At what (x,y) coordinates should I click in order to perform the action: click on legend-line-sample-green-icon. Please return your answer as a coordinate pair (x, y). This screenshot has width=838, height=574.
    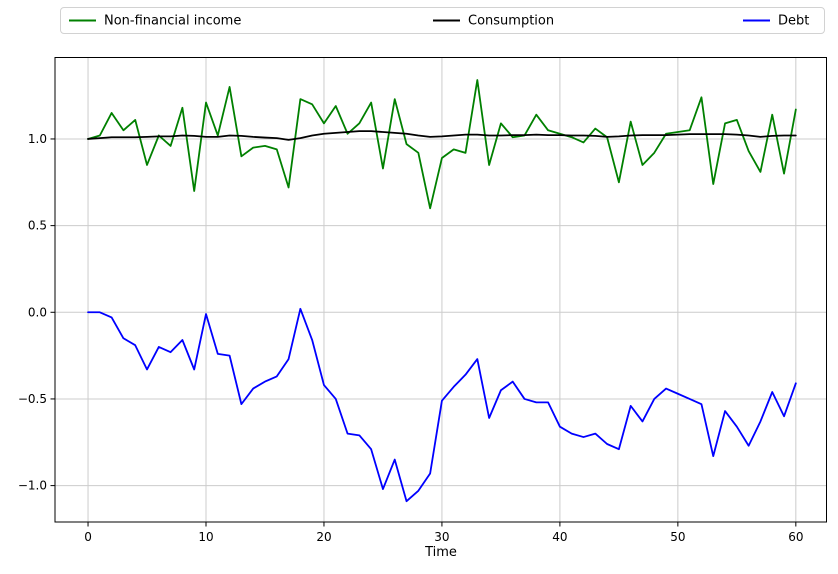
    Looking at the image, I should click on (82, 20).